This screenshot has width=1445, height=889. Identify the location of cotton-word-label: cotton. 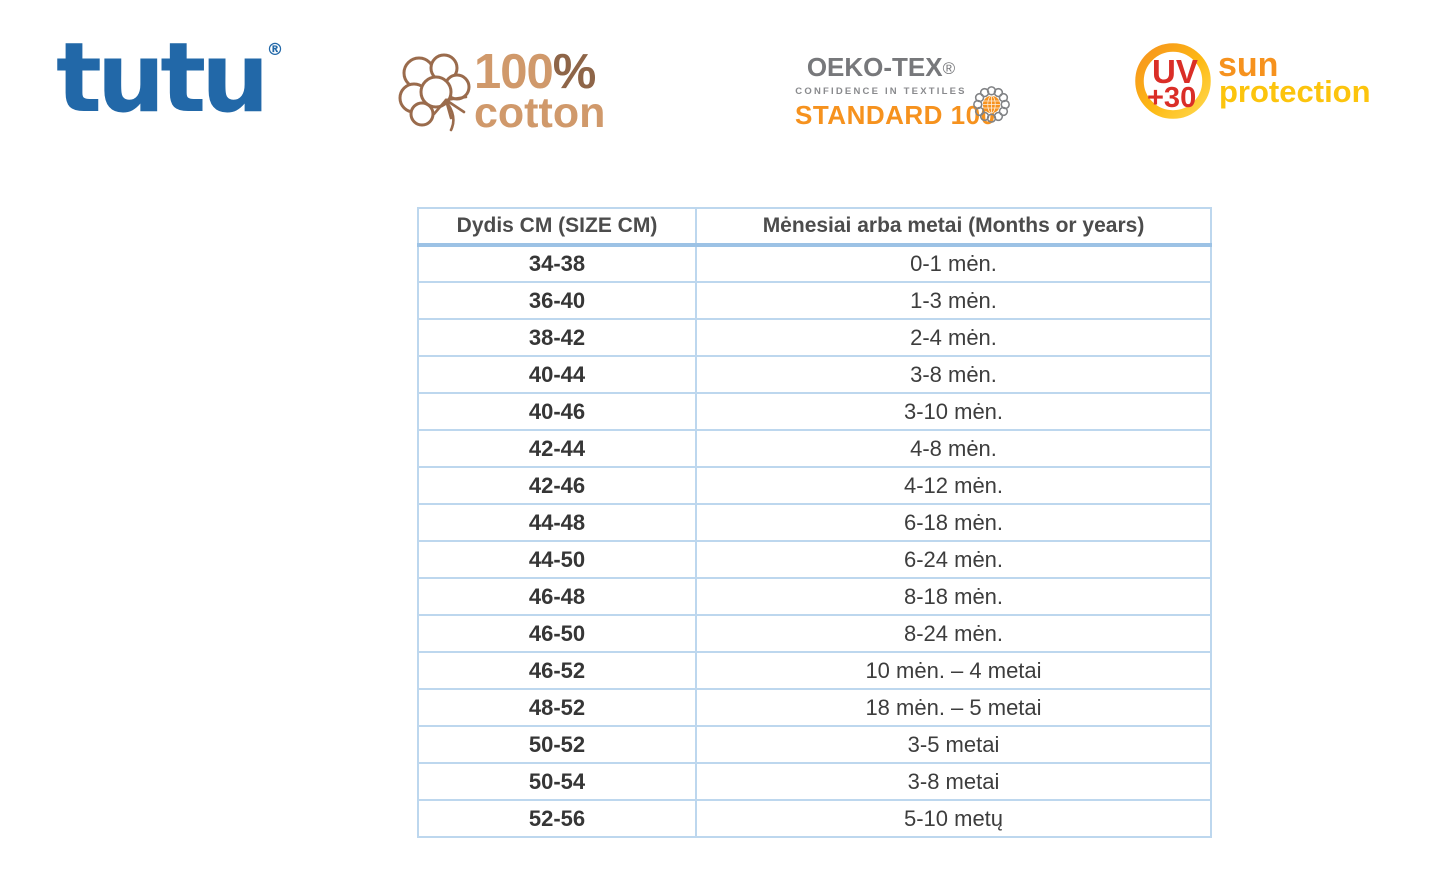
(540, 113).